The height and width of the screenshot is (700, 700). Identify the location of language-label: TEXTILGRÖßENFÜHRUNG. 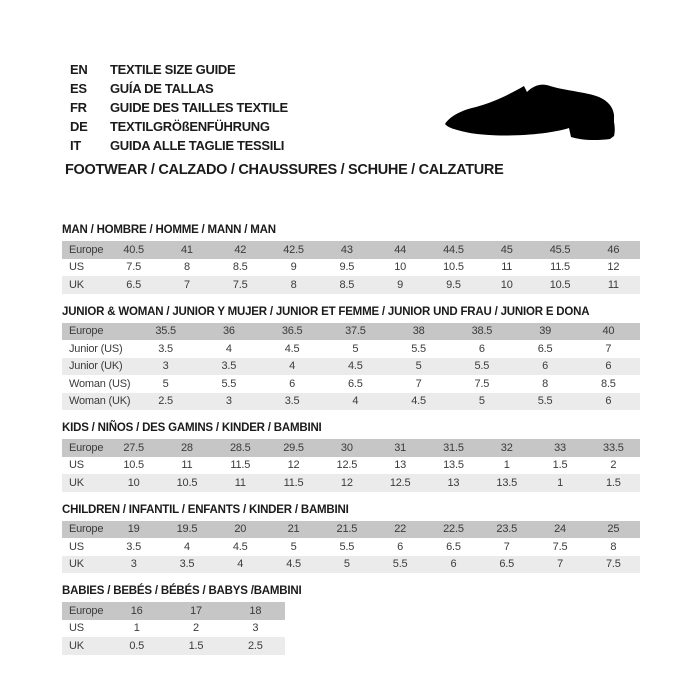
(190, 126).